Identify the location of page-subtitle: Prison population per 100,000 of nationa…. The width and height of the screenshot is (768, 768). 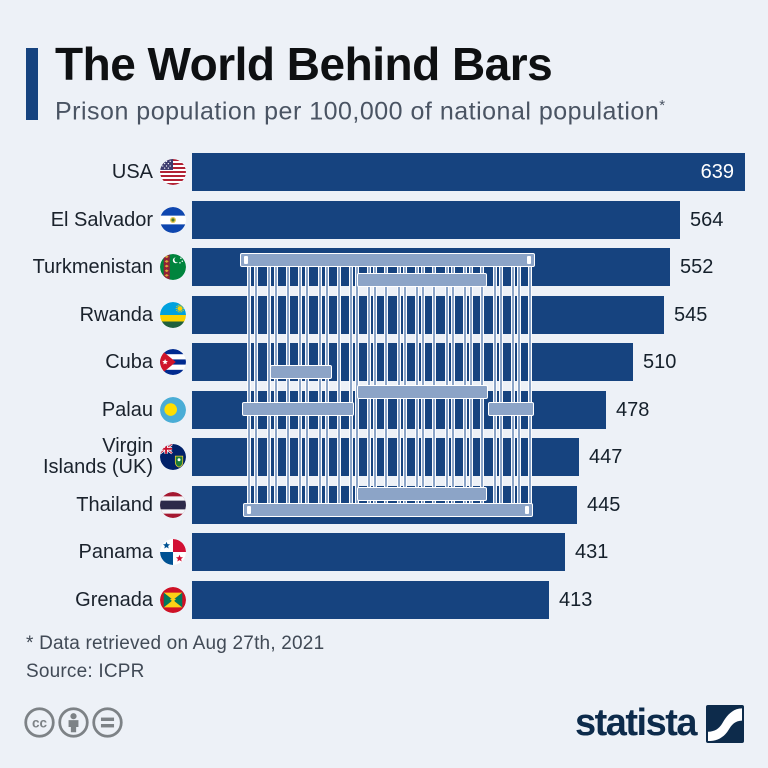
(360, 111).